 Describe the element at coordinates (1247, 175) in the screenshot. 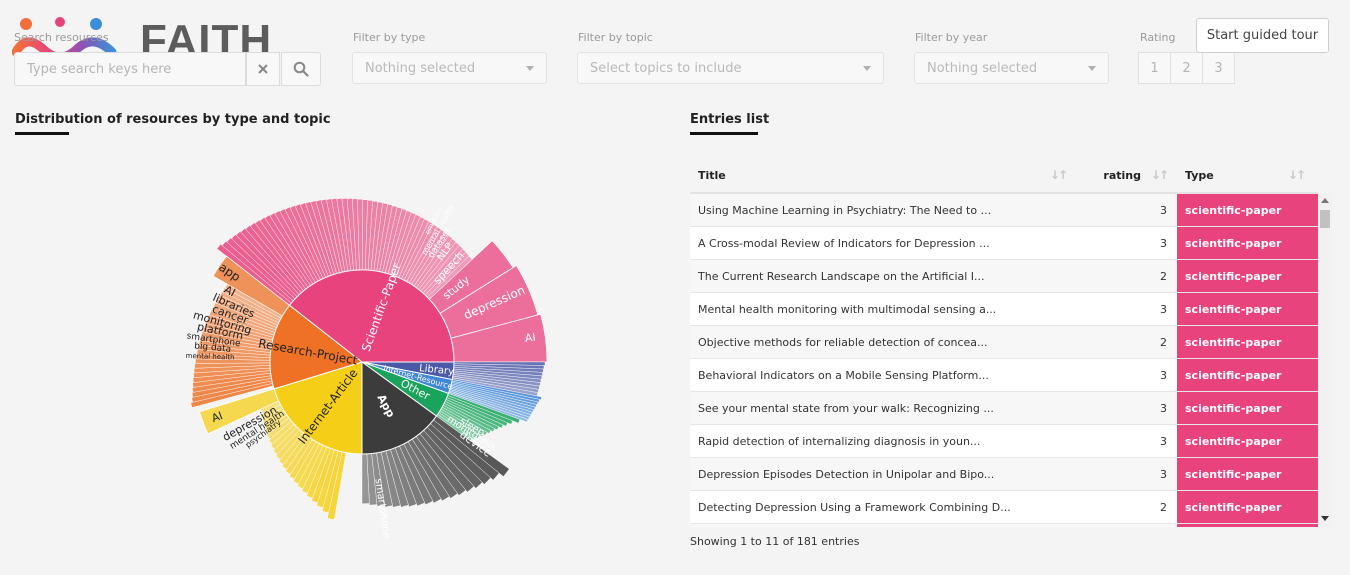

I see `column-header-type: Type ↓↑` at that location.